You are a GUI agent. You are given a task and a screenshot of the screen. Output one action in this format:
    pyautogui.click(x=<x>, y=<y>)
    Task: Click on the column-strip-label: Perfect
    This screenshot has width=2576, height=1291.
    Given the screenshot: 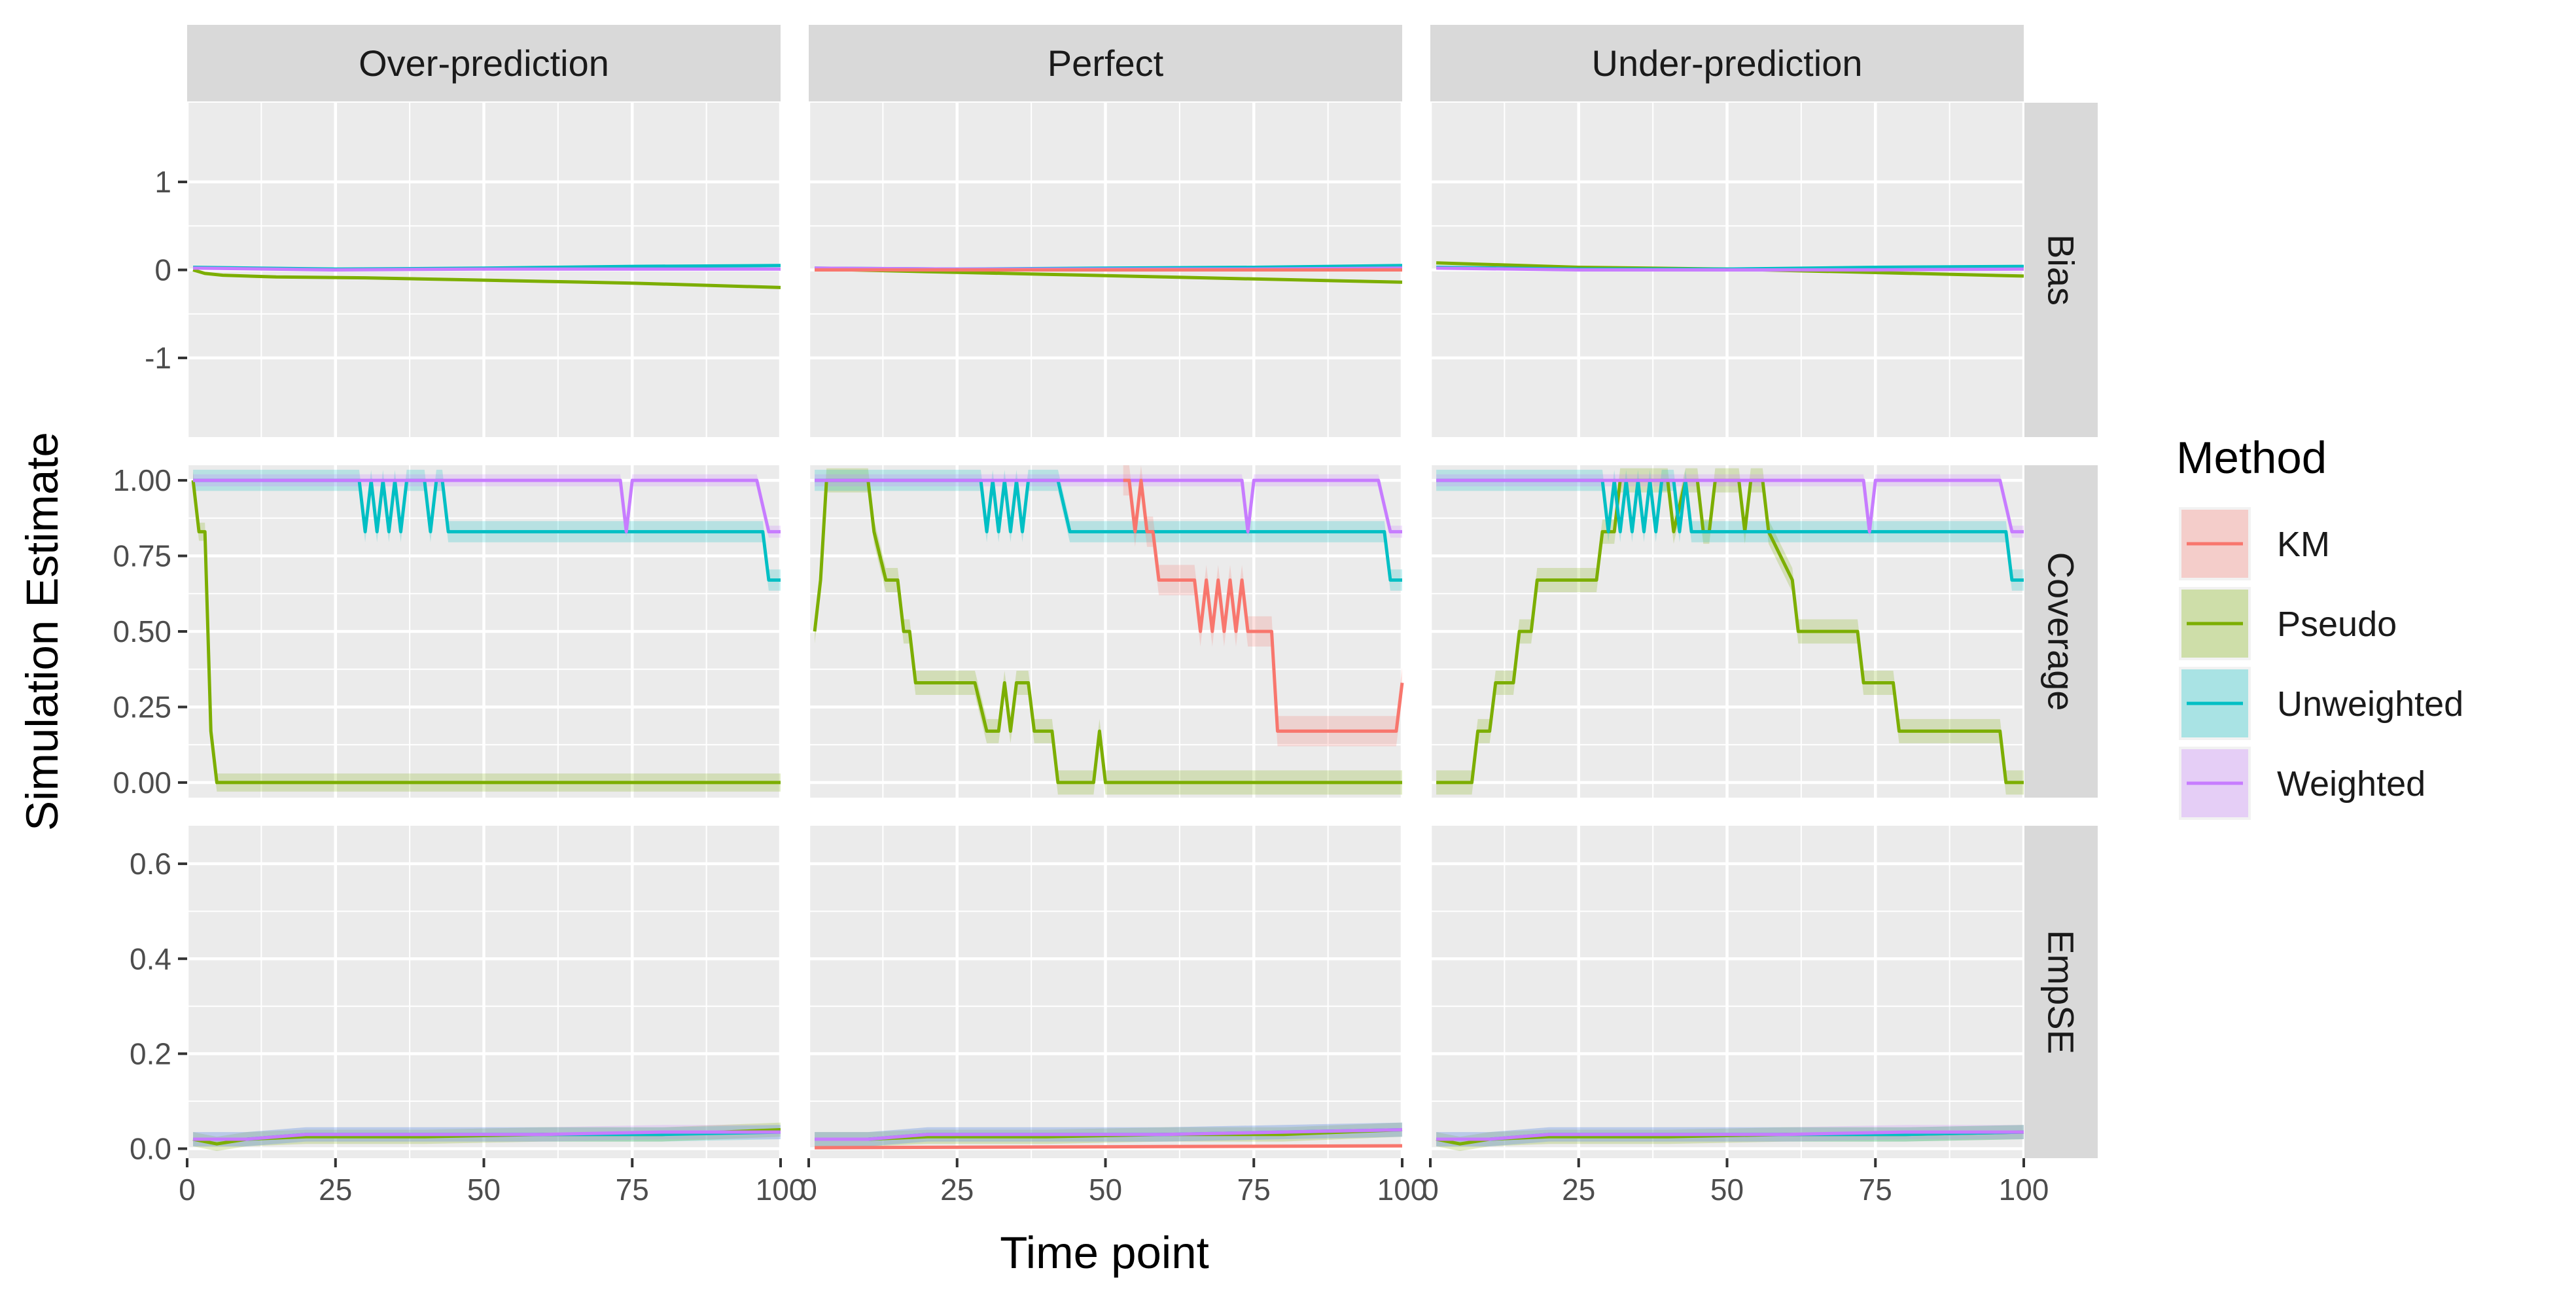 What is the action you would take?
    pyautogui.click(x=1106, y=63)
    